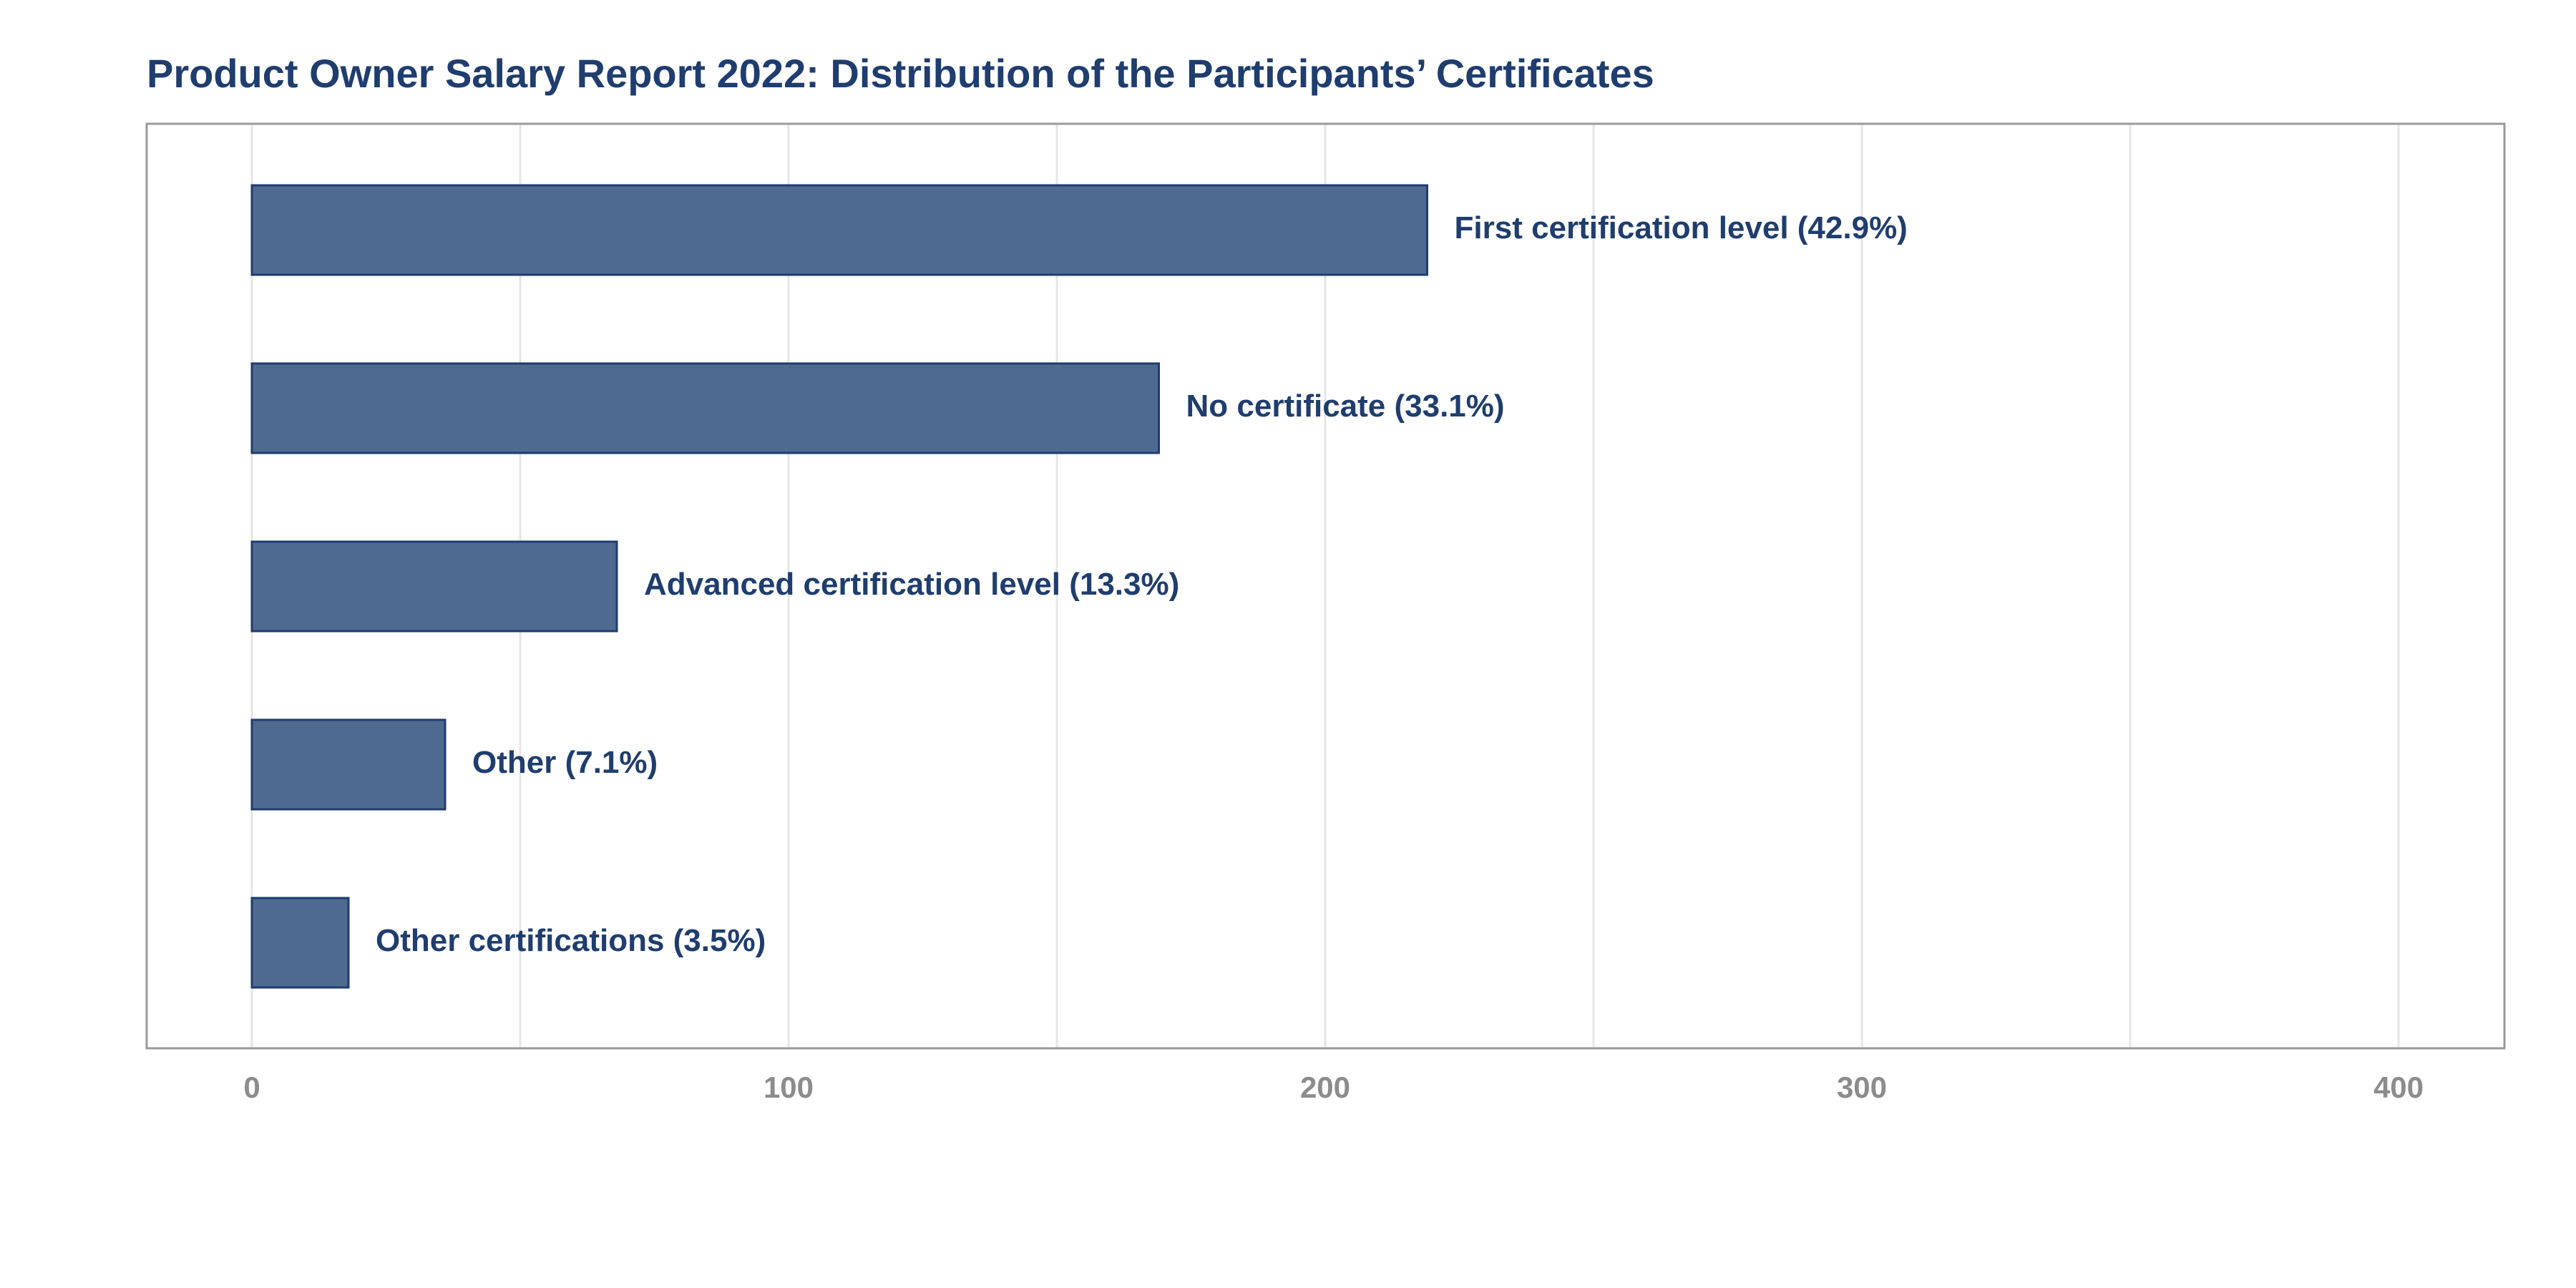 Image resolution: width=2576 pixels, height=1288 pixels. I want to click on bar-label: Other certifications (3.5%), so click(571, 940).